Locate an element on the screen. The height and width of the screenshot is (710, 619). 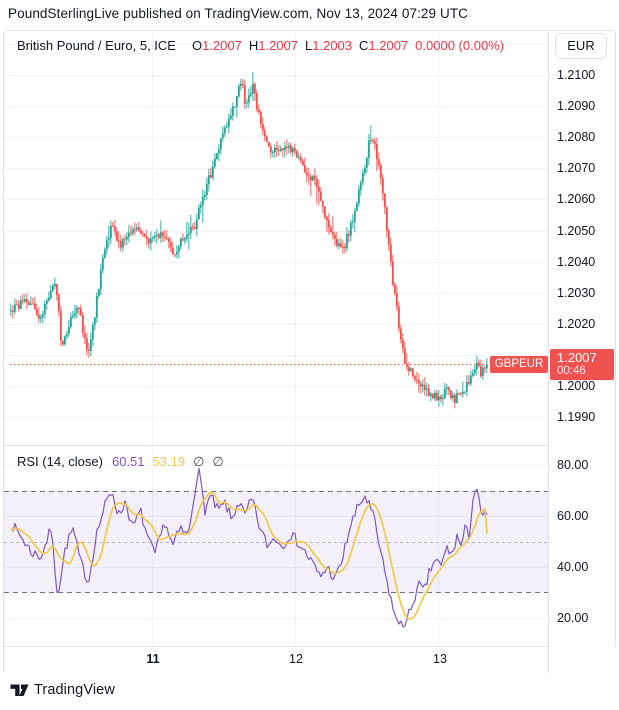
current-price-label: 1.2007 00:46 is located at coordinates (582, 364).